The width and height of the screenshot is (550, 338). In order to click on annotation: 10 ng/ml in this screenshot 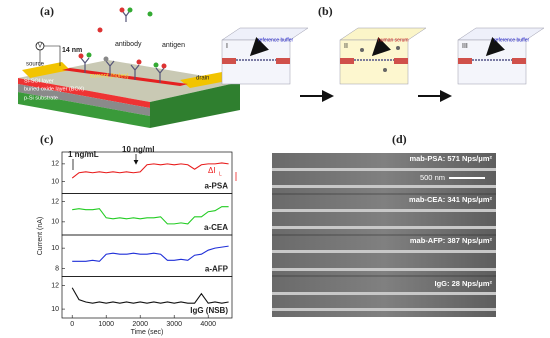, I will do `click(138, 149)`.